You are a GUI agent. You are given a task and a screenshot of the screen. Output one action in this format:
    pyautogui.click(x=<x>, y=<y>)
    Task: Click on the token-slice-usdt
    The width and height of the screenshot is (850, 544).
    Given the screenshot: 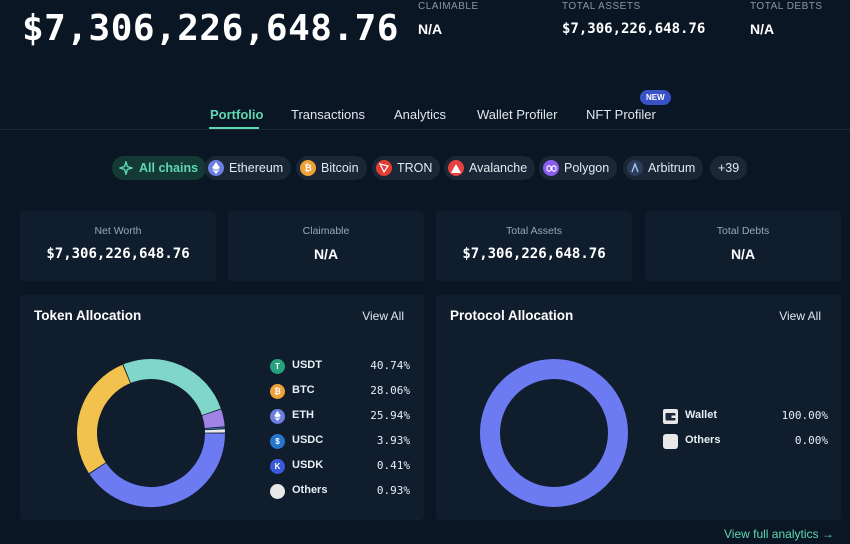 What is the action you would take?
    pyautogui.click(x=157, y=470)
    